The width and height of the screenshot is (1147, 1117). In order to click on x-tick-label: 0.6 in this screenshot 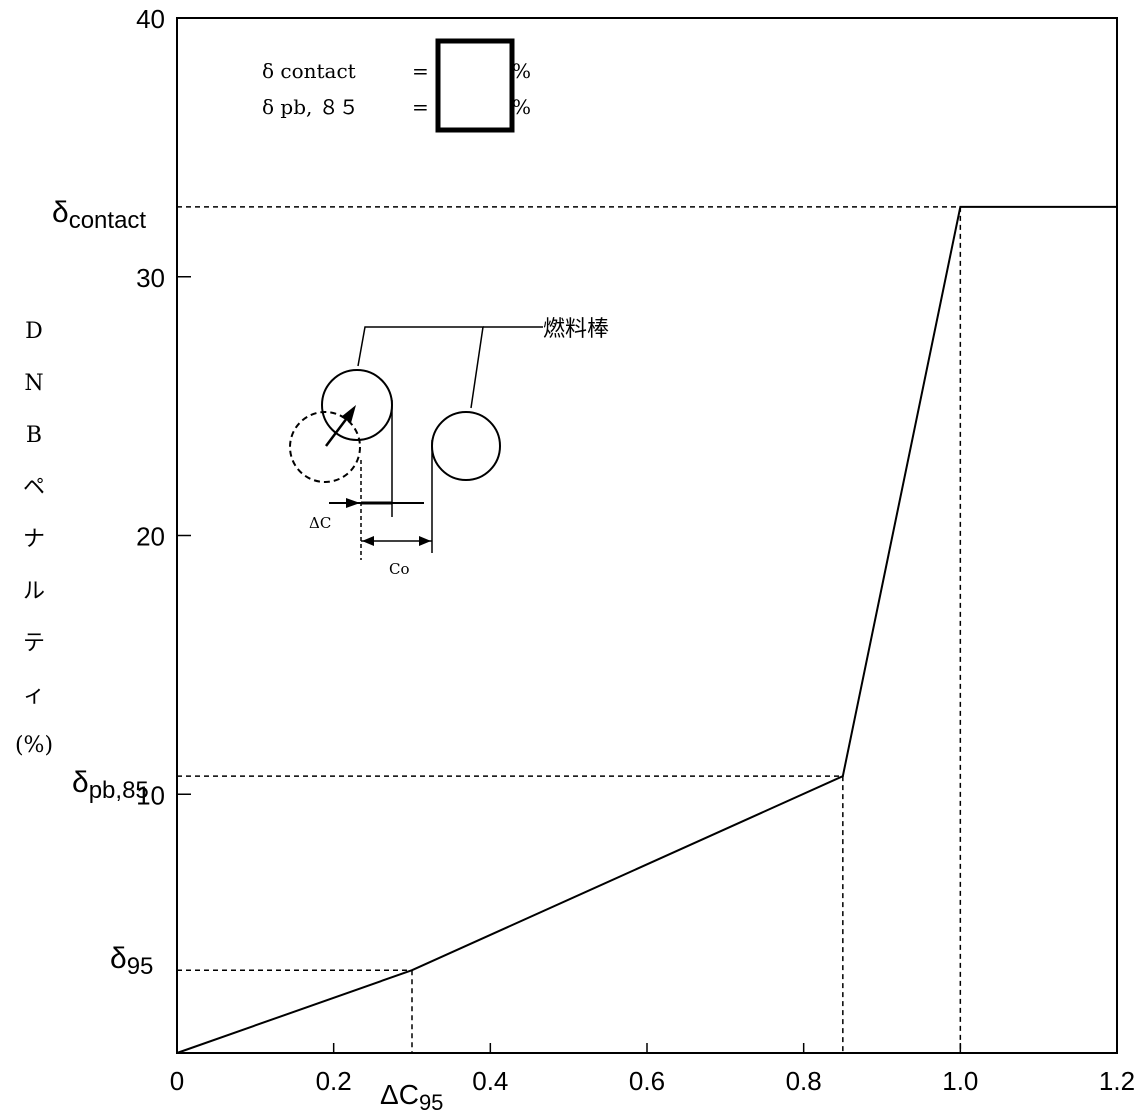, I will do `click(647, 1081)`.